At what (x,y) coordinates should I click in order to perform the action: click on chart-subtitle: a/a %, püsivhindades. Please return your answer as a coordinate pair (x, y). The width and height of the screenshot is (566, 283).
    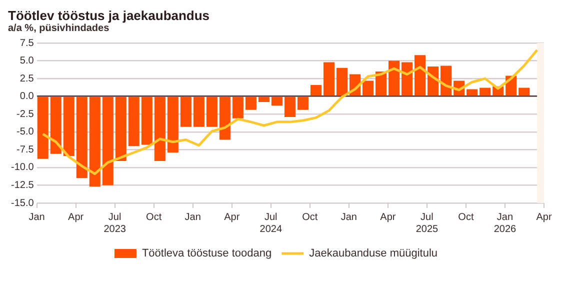
    Looking at the image, I should click on (59, 28).